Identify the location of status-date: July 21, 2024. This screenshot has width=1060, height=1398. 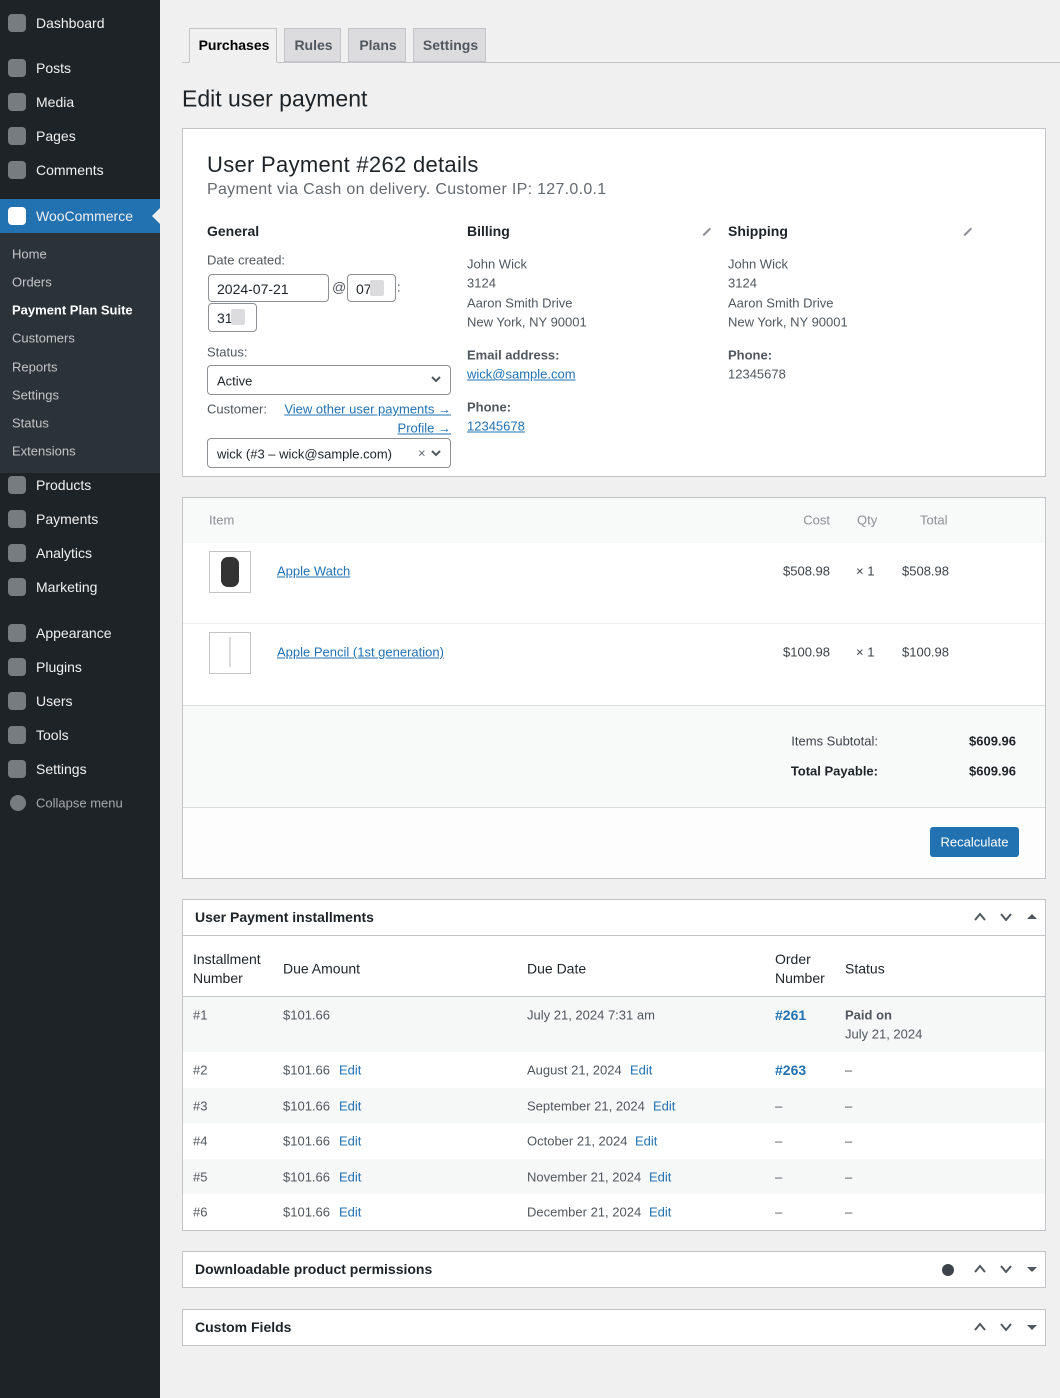
(884, 1034).